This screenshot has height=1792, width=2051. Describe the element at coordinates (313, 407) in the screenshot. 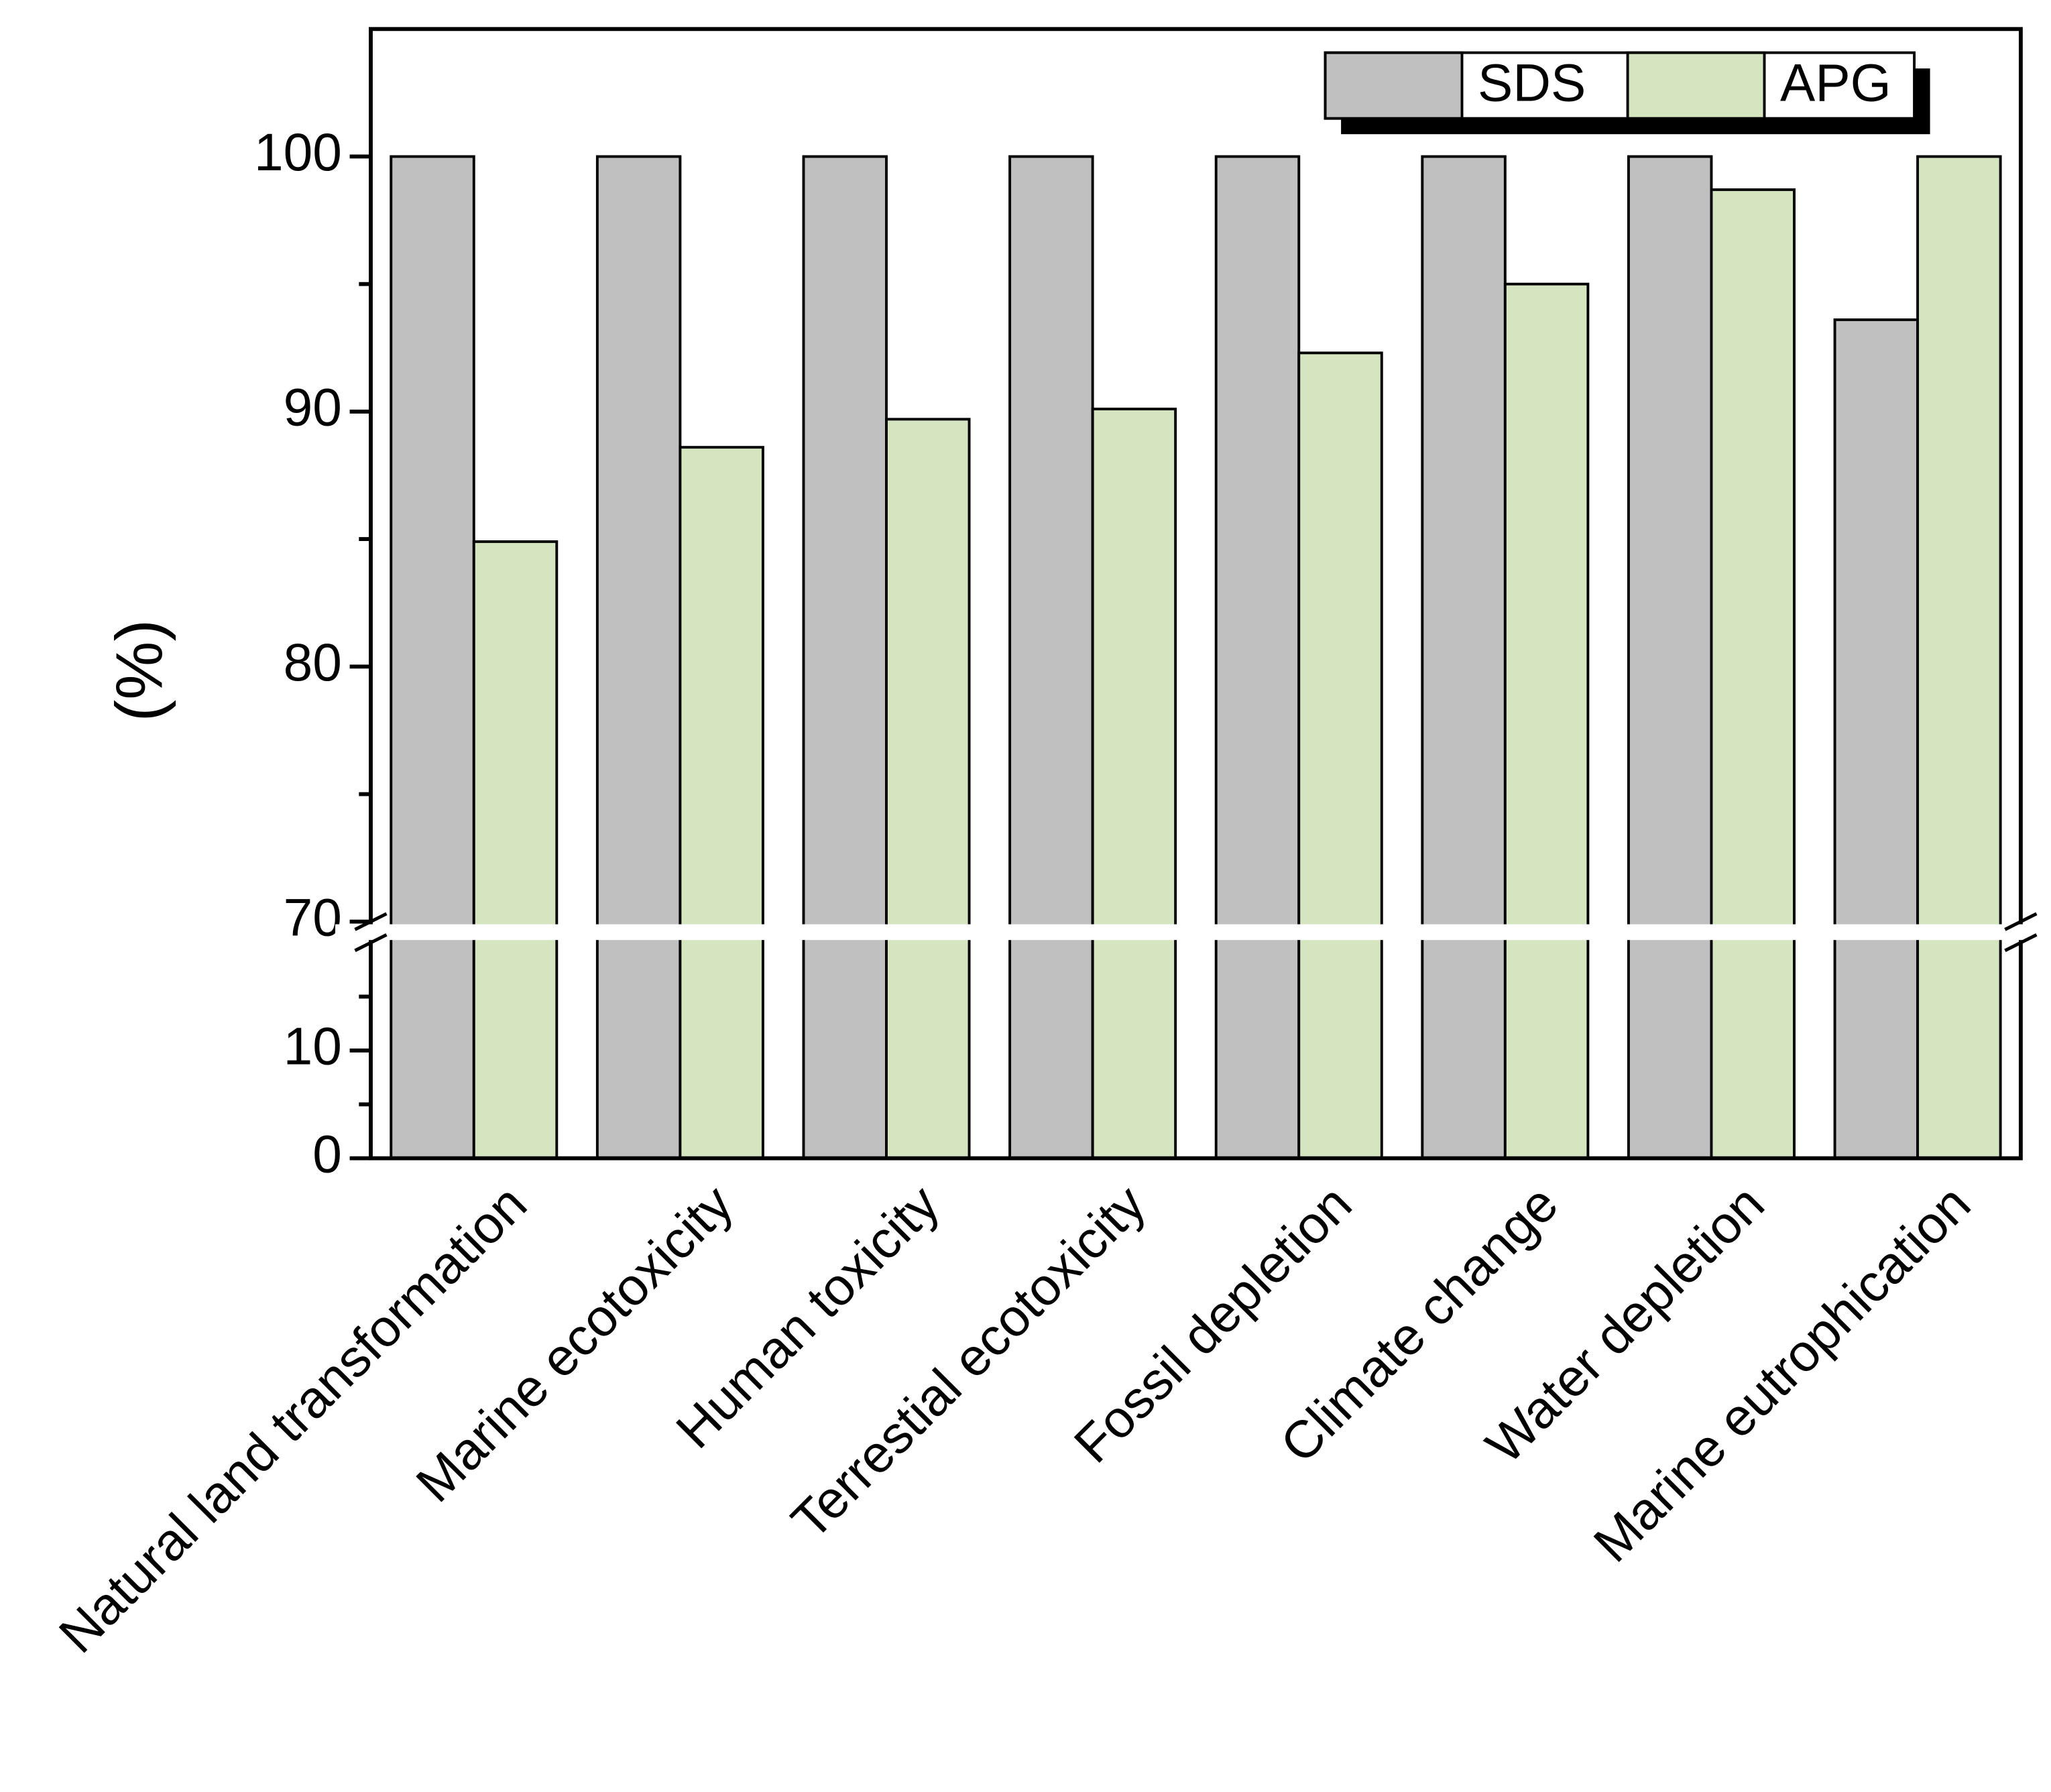

I see `y-tick-label: 90` at that location.